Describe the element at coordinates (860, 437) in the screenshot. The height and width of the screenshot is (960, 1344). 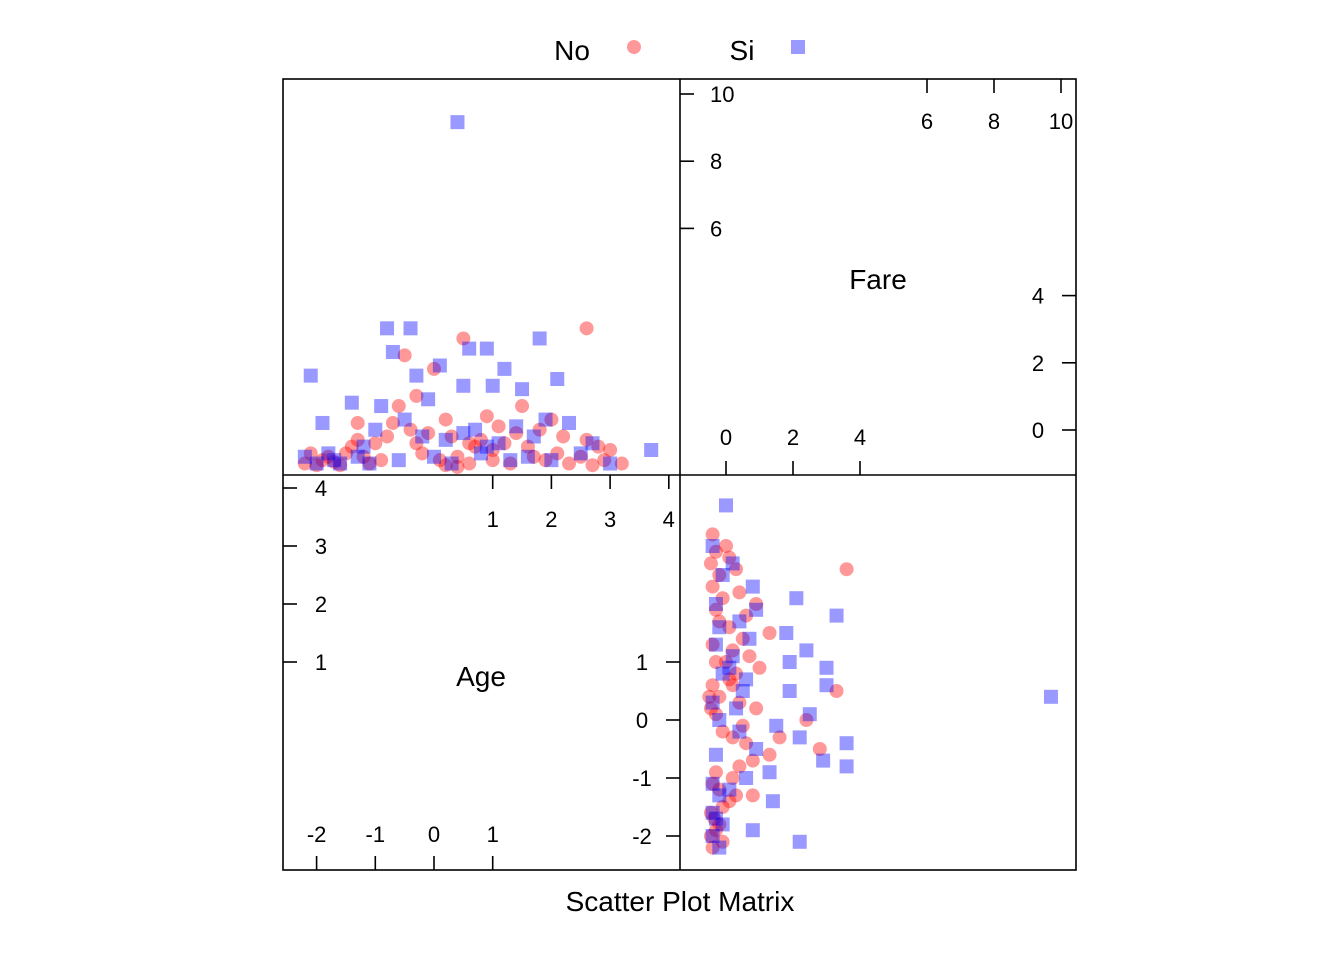
I see `fare-tick-label-bottom-4: 4` at that location.